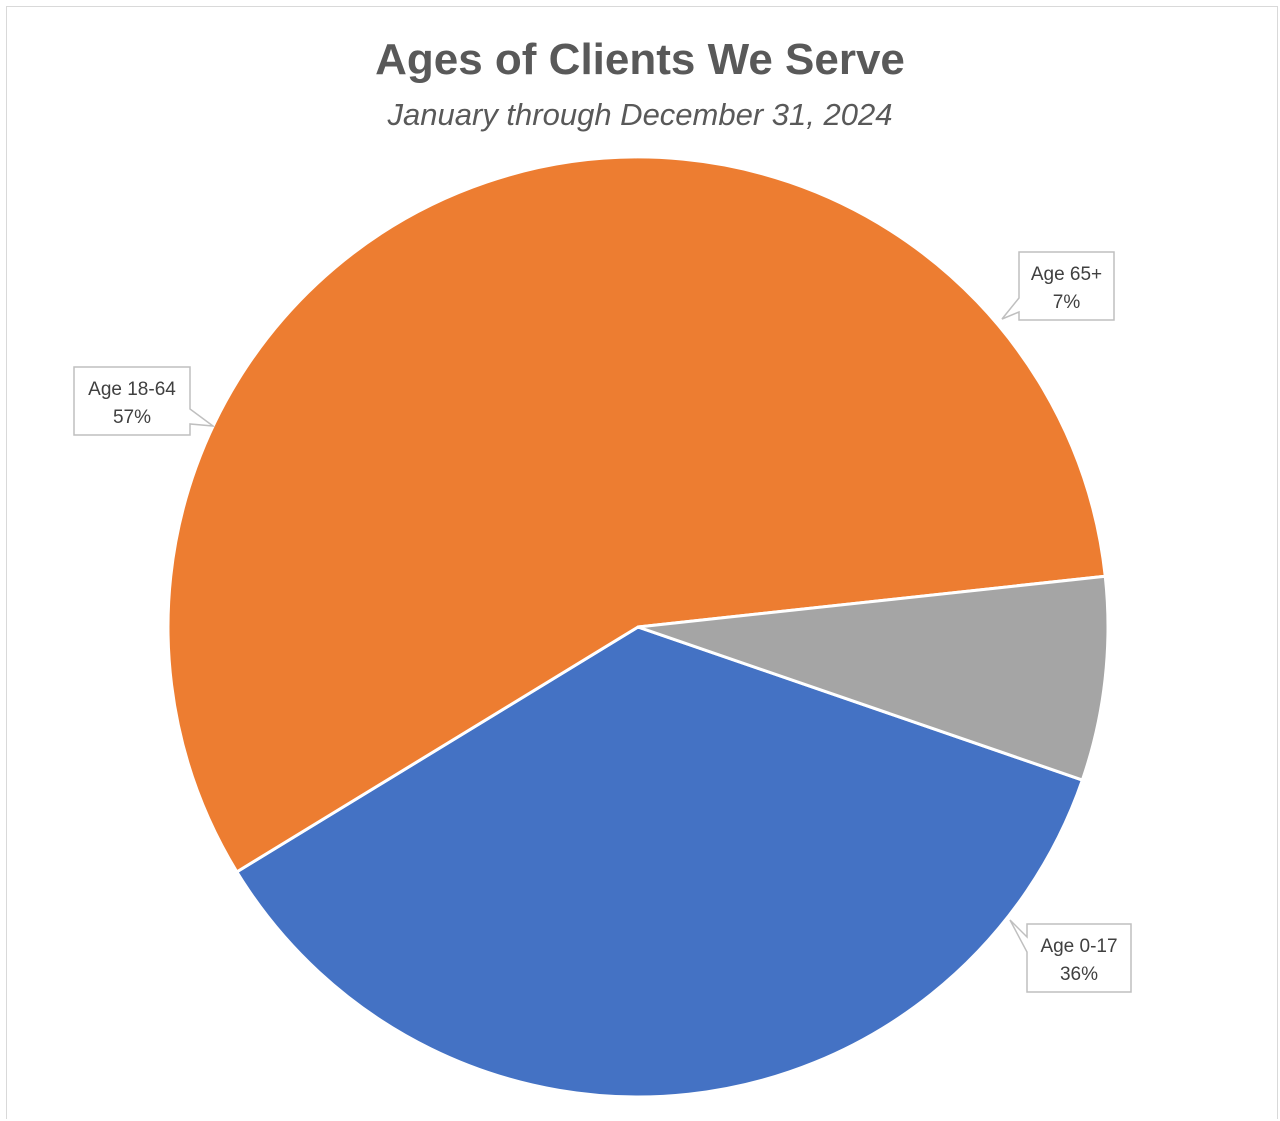 The image size is (1280, 1121). What do you see at coordinates (132, 389) in the screenshot?
I see `data-label-category: Age 18-64` at bounding box center [132, 389].